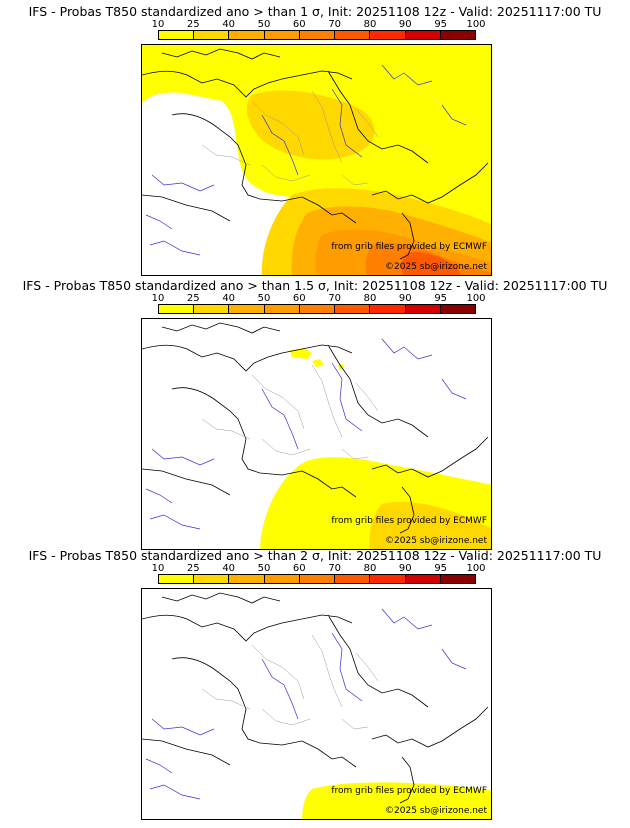 The width and height of the screenshot is (630, 828). I want to click on prob-field-10-south, so click(396, 800).